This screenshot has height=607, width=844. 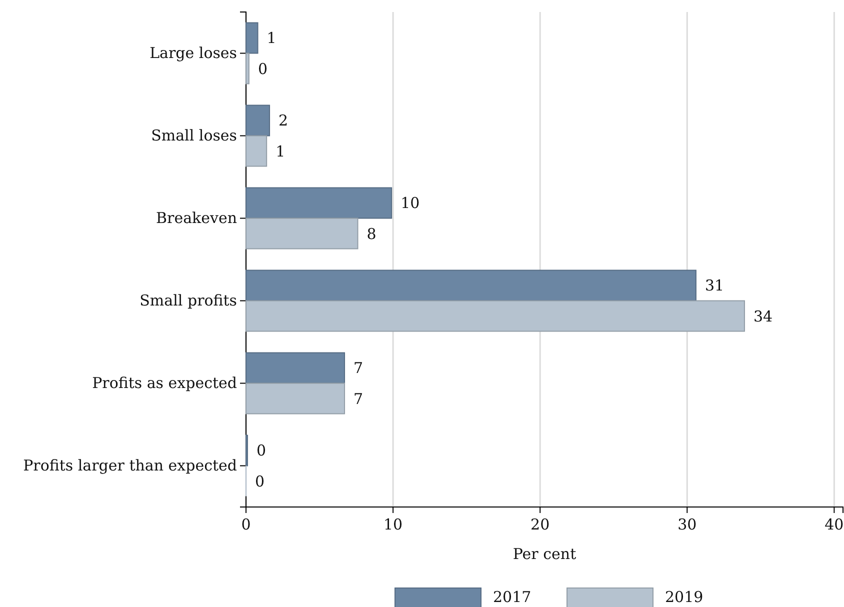 I want to click on y-tick-label: Profits as expected, so click(x=165, y=383).